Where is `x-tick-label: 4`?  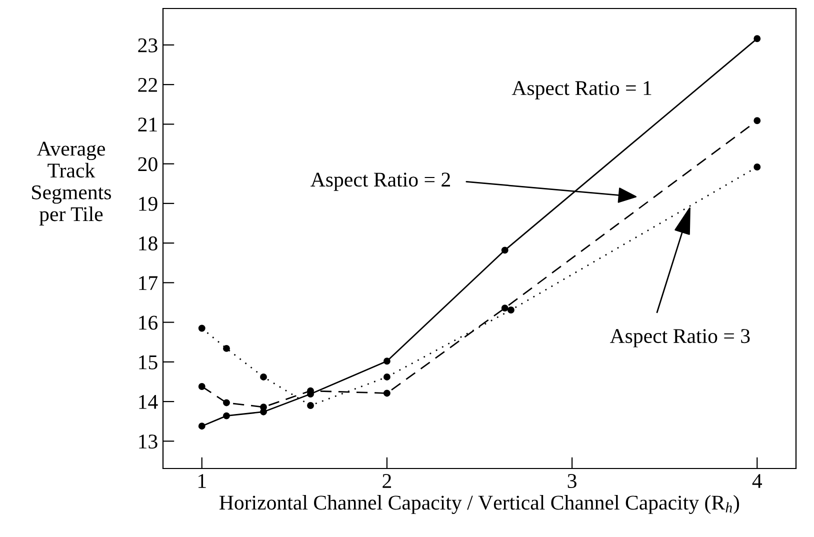
x-tick-label: 4 is located at coordinates (757, 481).